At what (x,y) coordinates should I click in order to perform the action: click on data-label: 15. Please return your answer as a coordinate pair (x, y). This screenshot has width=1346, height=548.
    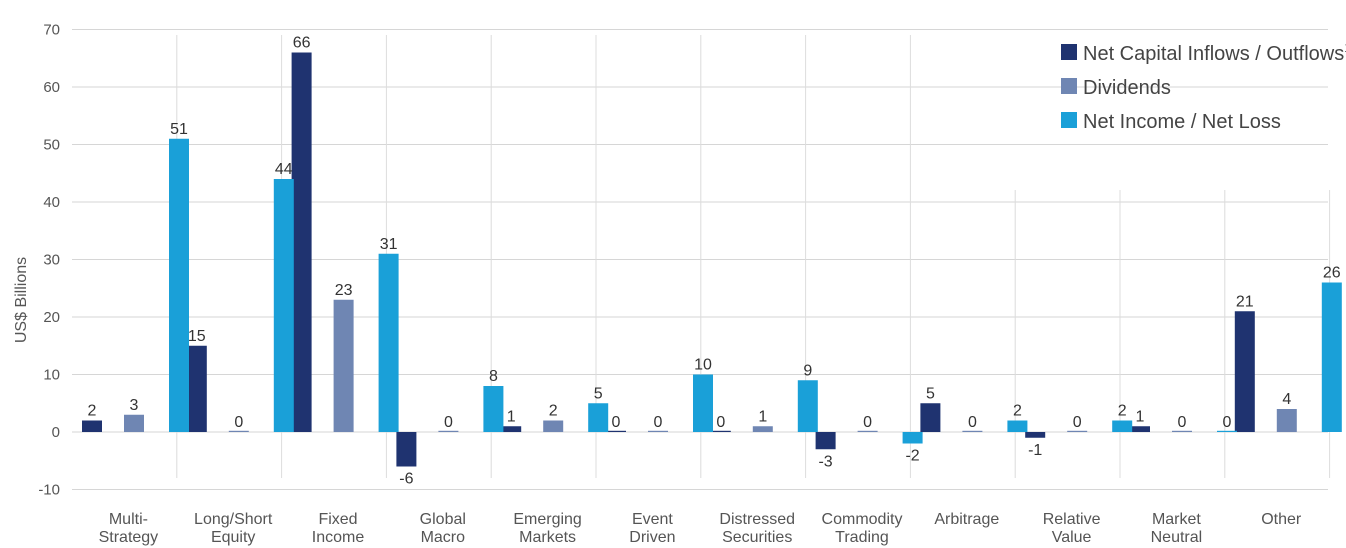
    Looking at the image, I should click on (197, 336).